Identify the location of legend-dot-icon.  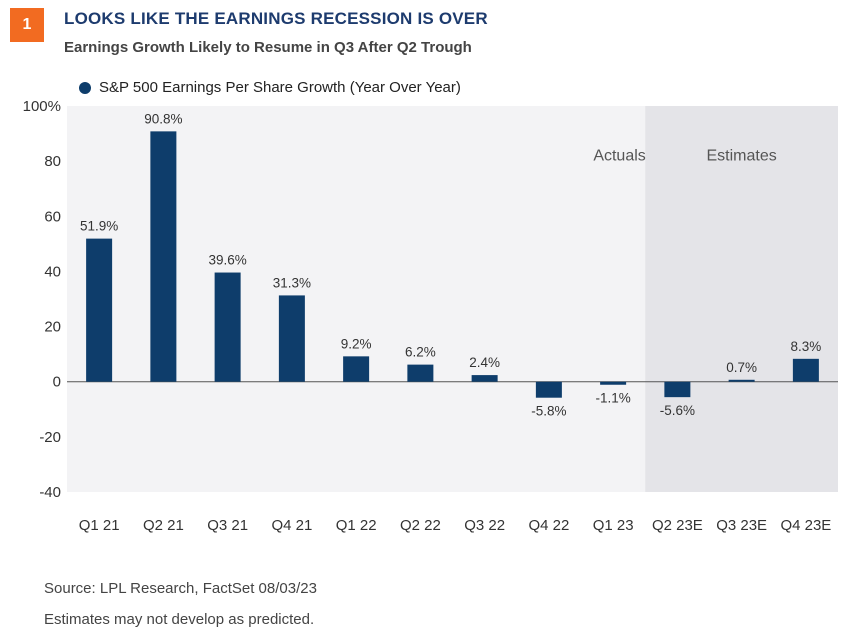
(85, 87).